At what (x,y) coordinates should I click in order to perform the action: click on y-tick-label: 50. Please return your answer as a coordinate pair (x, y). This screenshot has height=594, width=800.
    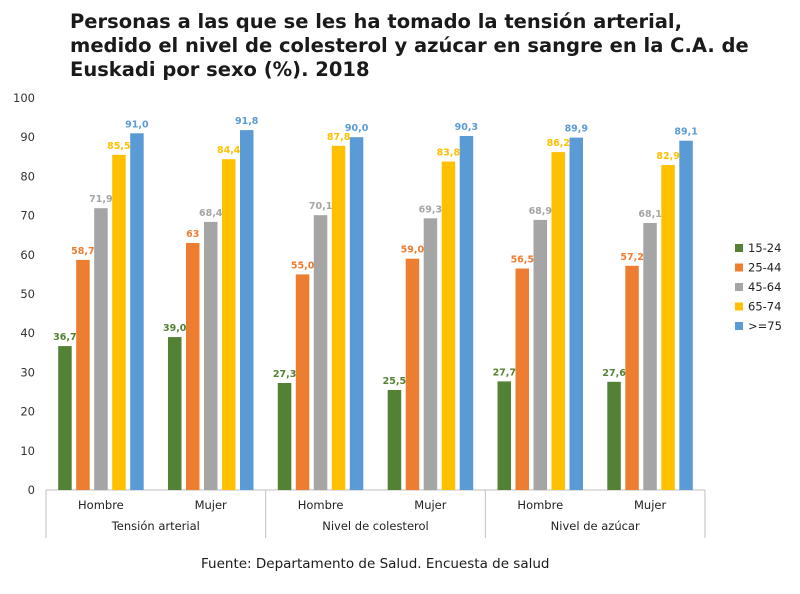
    Looking at the image, I should click on (27, 294).